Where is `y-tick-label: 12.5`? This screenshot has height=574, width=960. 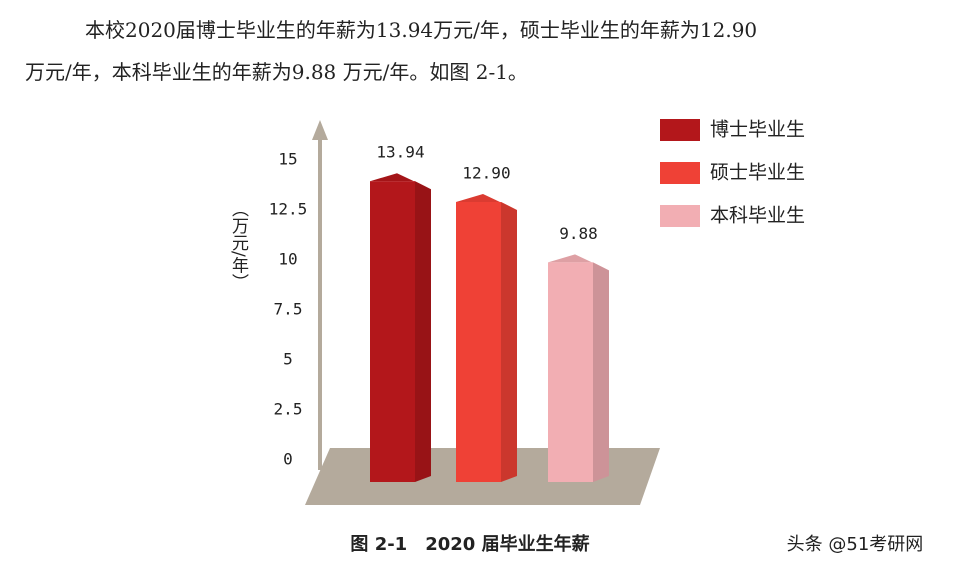
y-tick-label: 12.5 is located at coordinates (288, 209).